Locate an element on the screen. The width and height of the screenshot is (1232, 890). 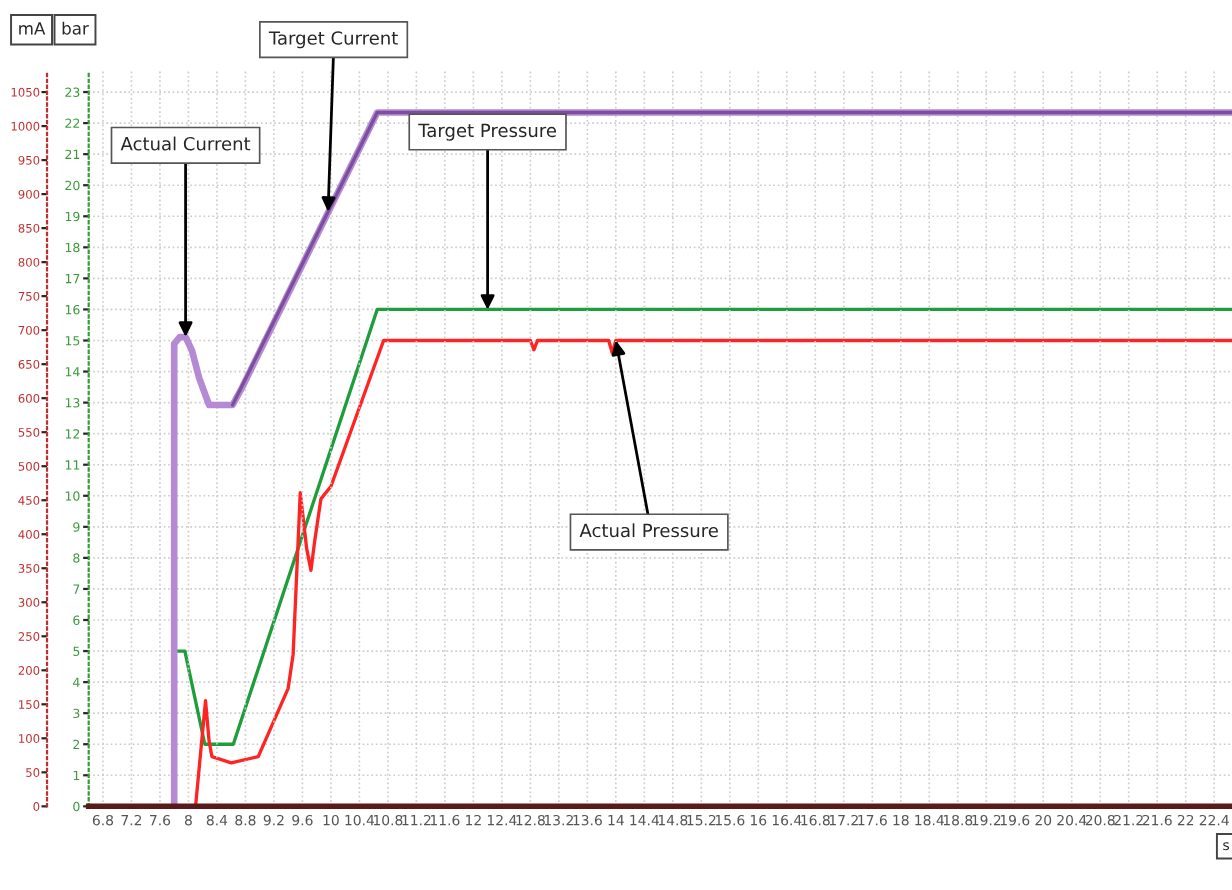
annotation: Actual Pressure is located at coordinates (648, 530).